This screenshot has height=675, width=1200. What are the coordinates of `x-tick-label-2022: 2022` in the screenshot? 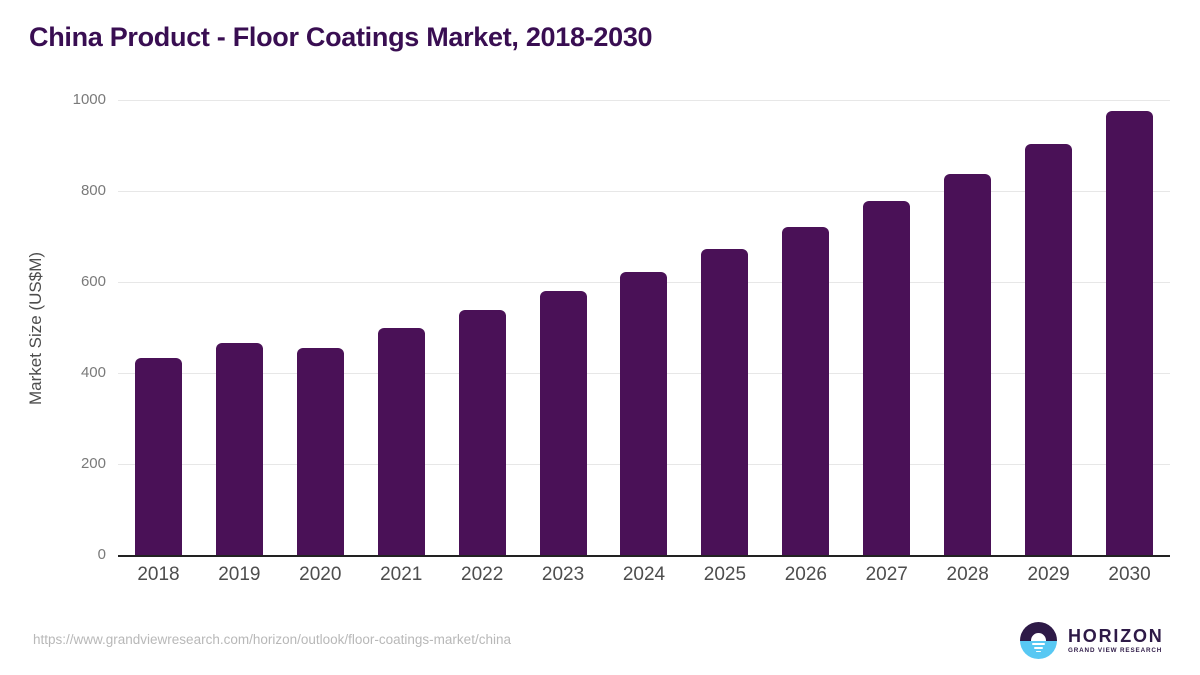 It's located at (482, 574).